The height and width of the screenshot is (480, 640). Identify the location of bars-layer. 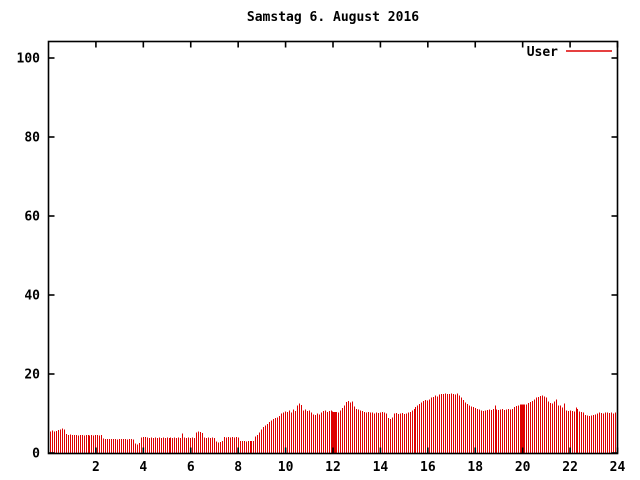
(334, 423).